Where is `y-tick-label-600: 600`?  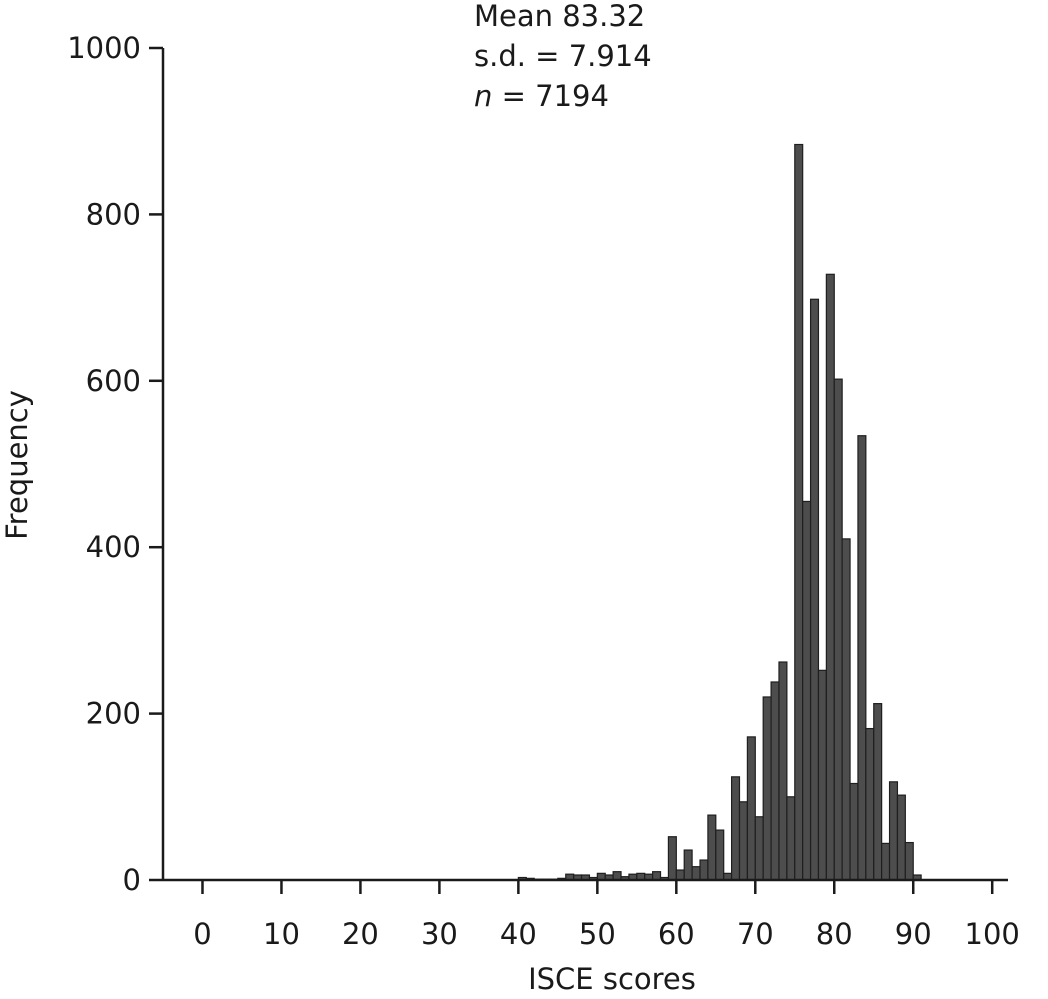
y-tick-label-600: 600 is located at coordinates (113, 381).